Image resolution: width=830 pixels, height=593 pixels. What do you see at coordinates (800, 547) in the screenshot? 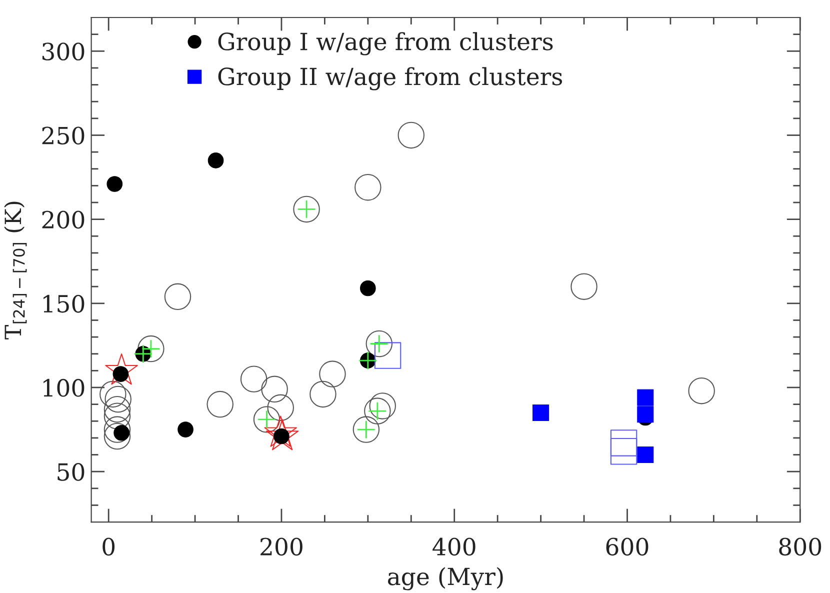
I see `x-tick-label: 800` at bounding box center [800, 547].